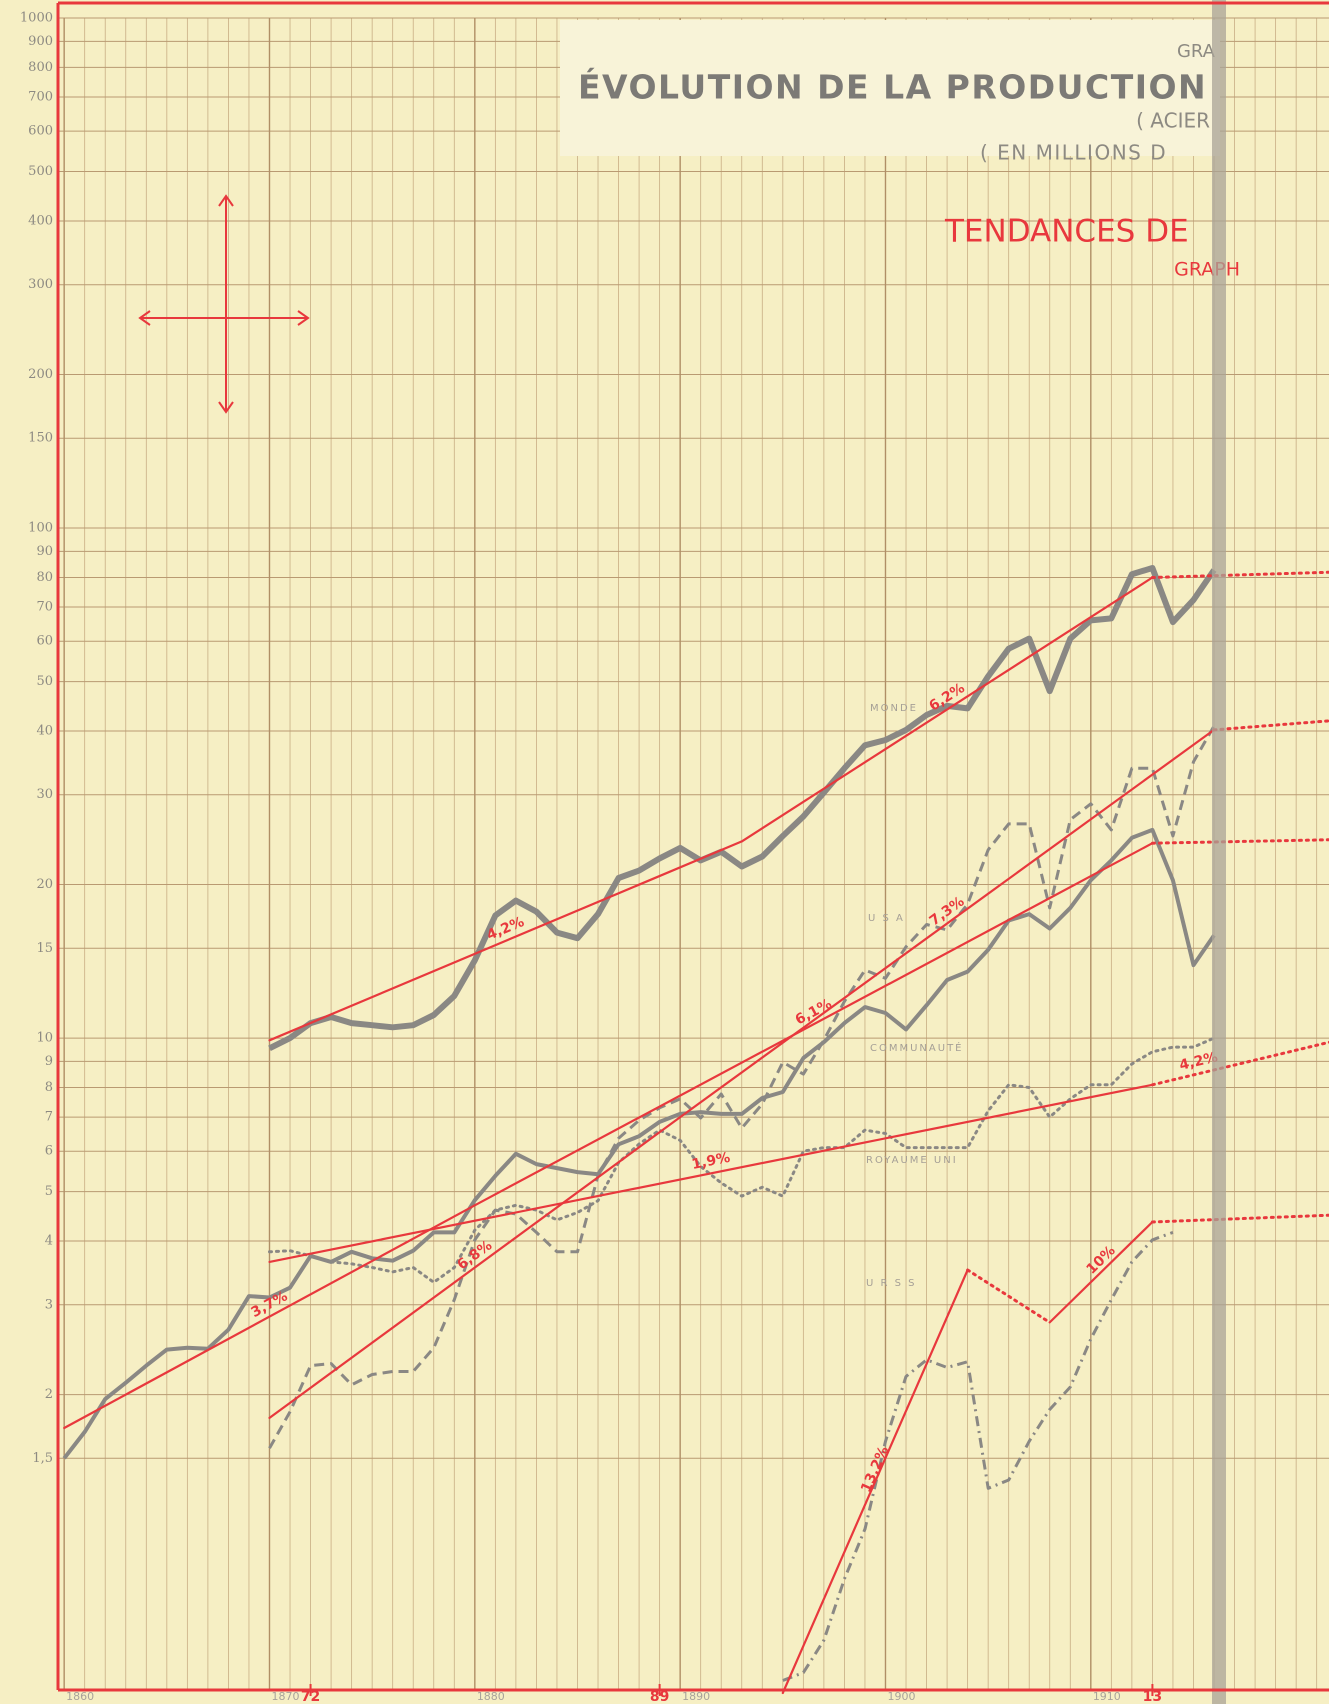 The image size is (1329, 1704). I want to click on series-label: U R S S, so click(891, 1283).